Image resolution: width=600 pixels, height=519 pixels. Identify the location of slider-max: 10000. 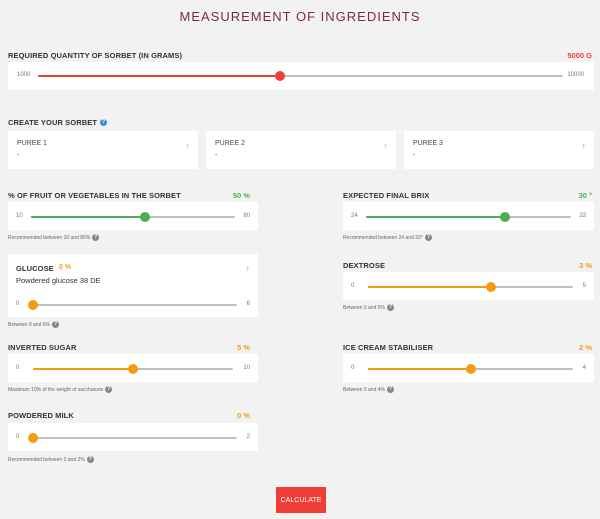
(575, 75).